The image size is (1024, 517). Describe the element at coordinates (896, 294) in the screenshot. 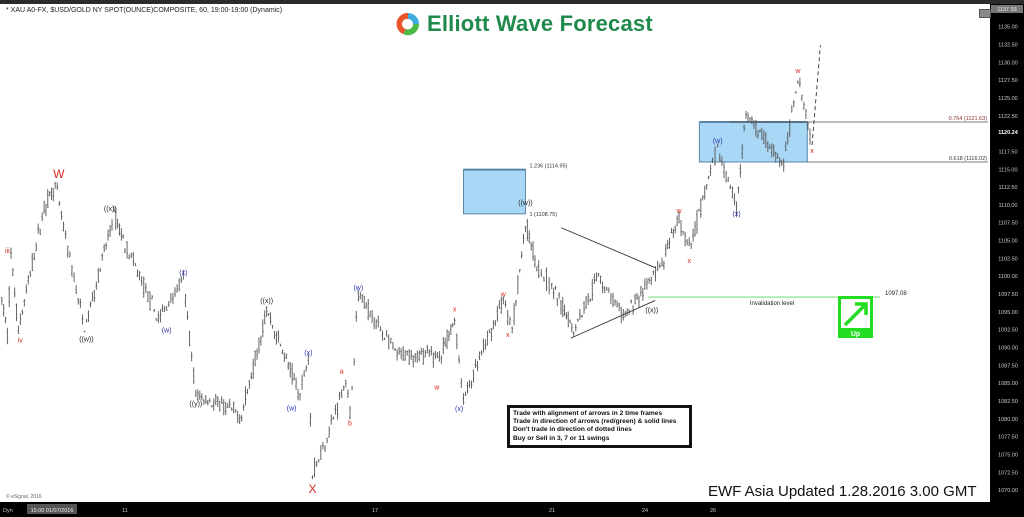

I see `invalidation-value: 1097.08` at that location.